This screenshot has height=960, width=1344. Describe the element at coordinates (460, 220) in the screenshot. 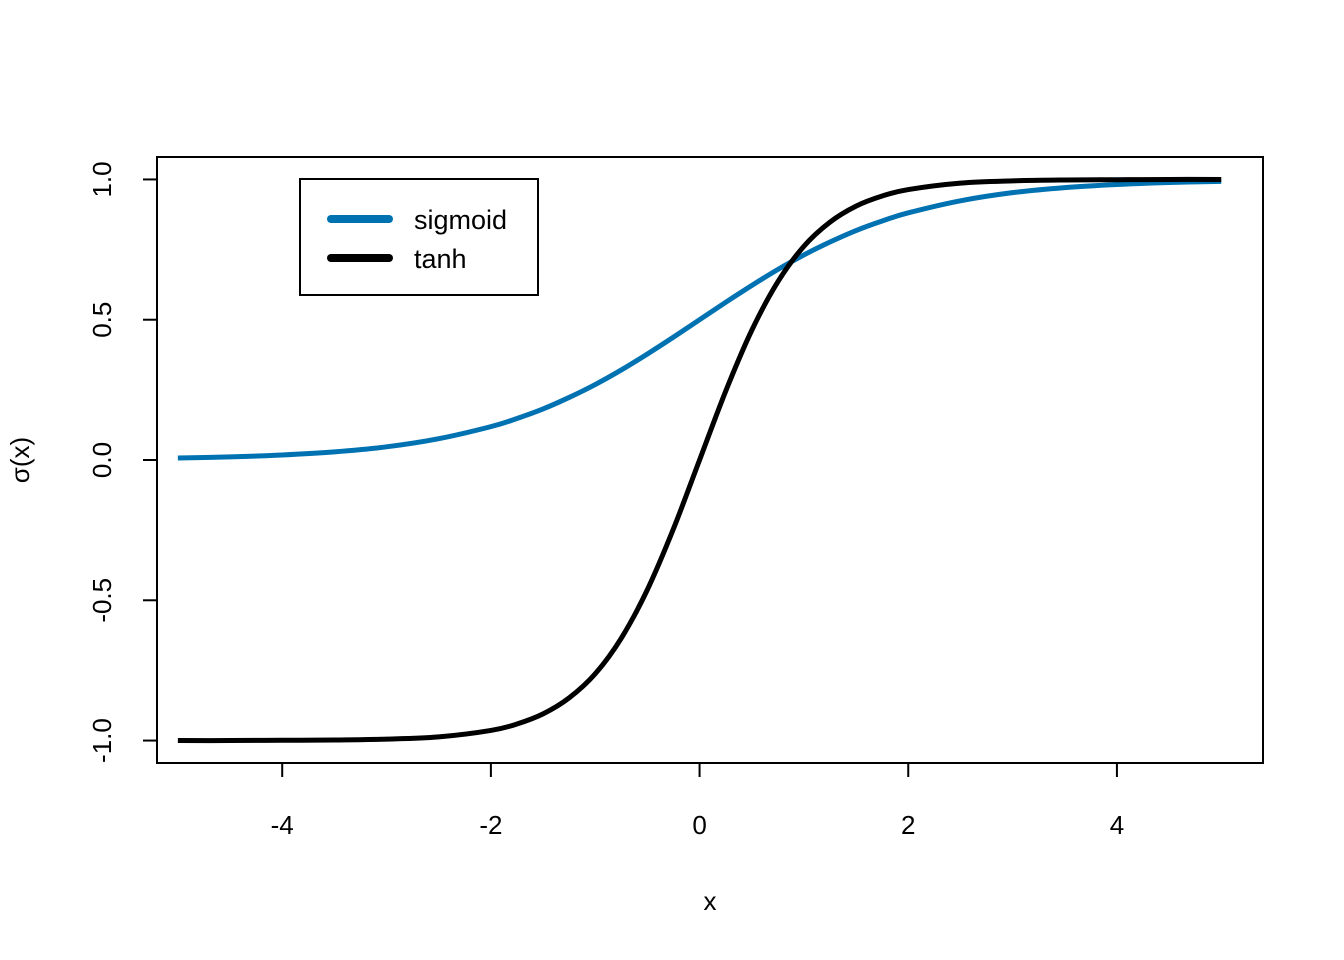

I see `legend-label-sigmoid: sigmoid` at that location.